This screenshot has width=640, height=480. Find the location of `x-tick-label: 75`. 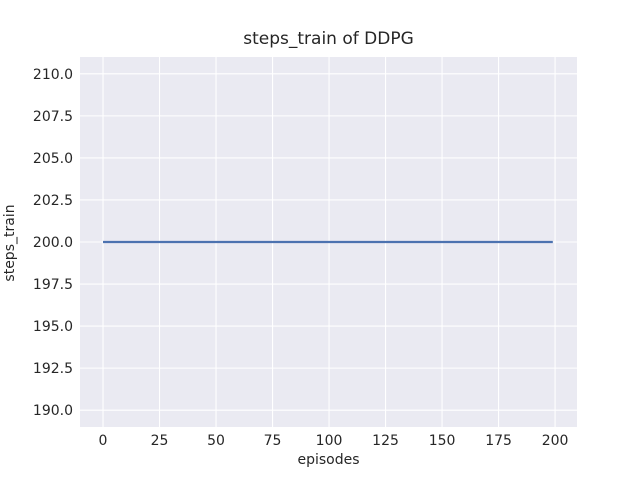

x-tick-label: 75 is located at coordinates (273, 441).